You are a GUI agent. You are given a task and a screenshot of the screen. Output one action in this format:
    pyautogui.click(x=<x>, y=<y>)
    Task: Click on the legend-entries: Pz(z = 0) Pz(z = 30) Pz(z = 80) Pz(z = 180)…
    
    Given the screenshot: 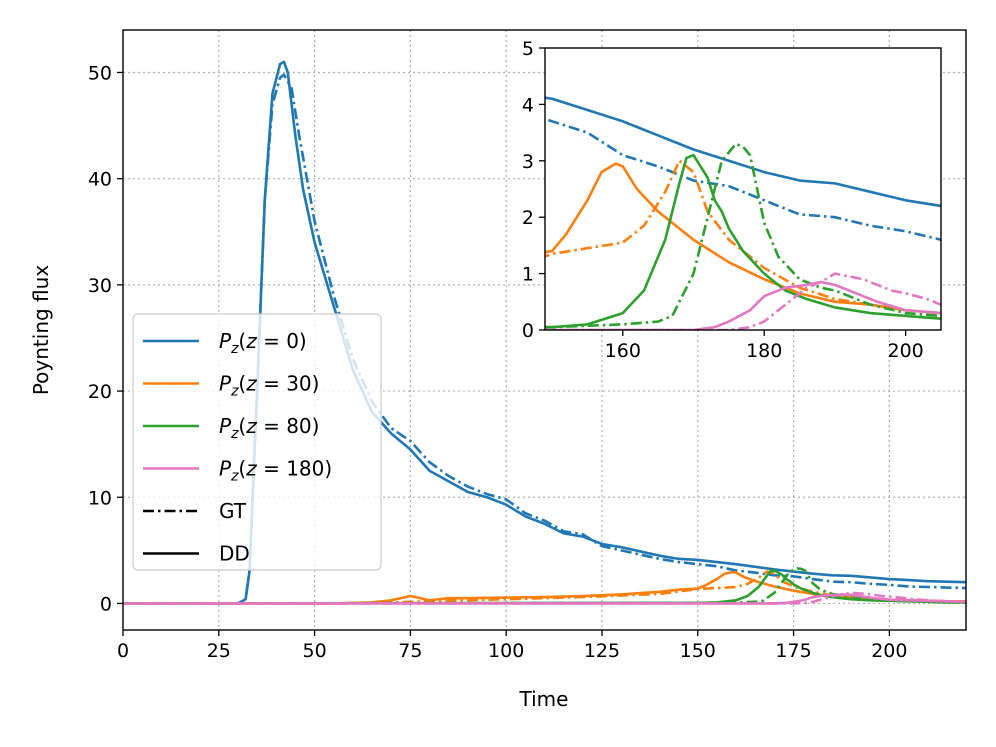 What is the action you would take?
    pyautogui.click(x=237, y=447)
    